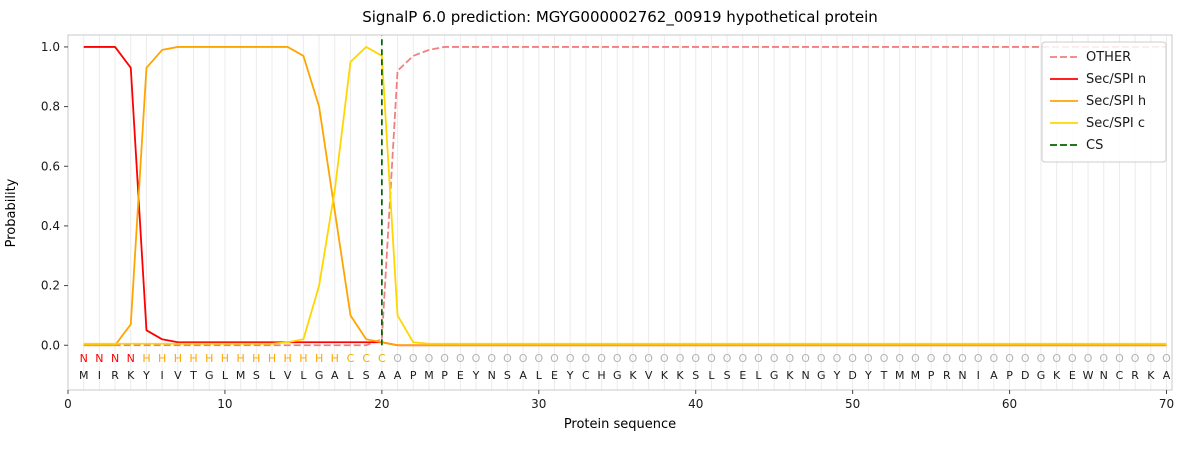 The width and height of the screenshot is (1200, 454). What do you see at coordinates (852, 375) in the screenshot?
I see `residue-label: D` at bounding box center [852, 375].